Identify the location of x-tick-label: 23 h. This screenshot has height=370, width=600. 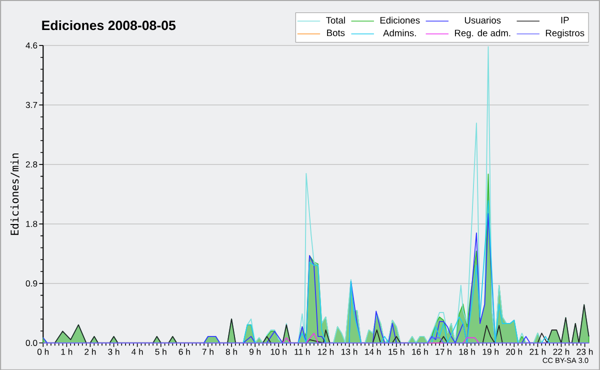
(584, 351).